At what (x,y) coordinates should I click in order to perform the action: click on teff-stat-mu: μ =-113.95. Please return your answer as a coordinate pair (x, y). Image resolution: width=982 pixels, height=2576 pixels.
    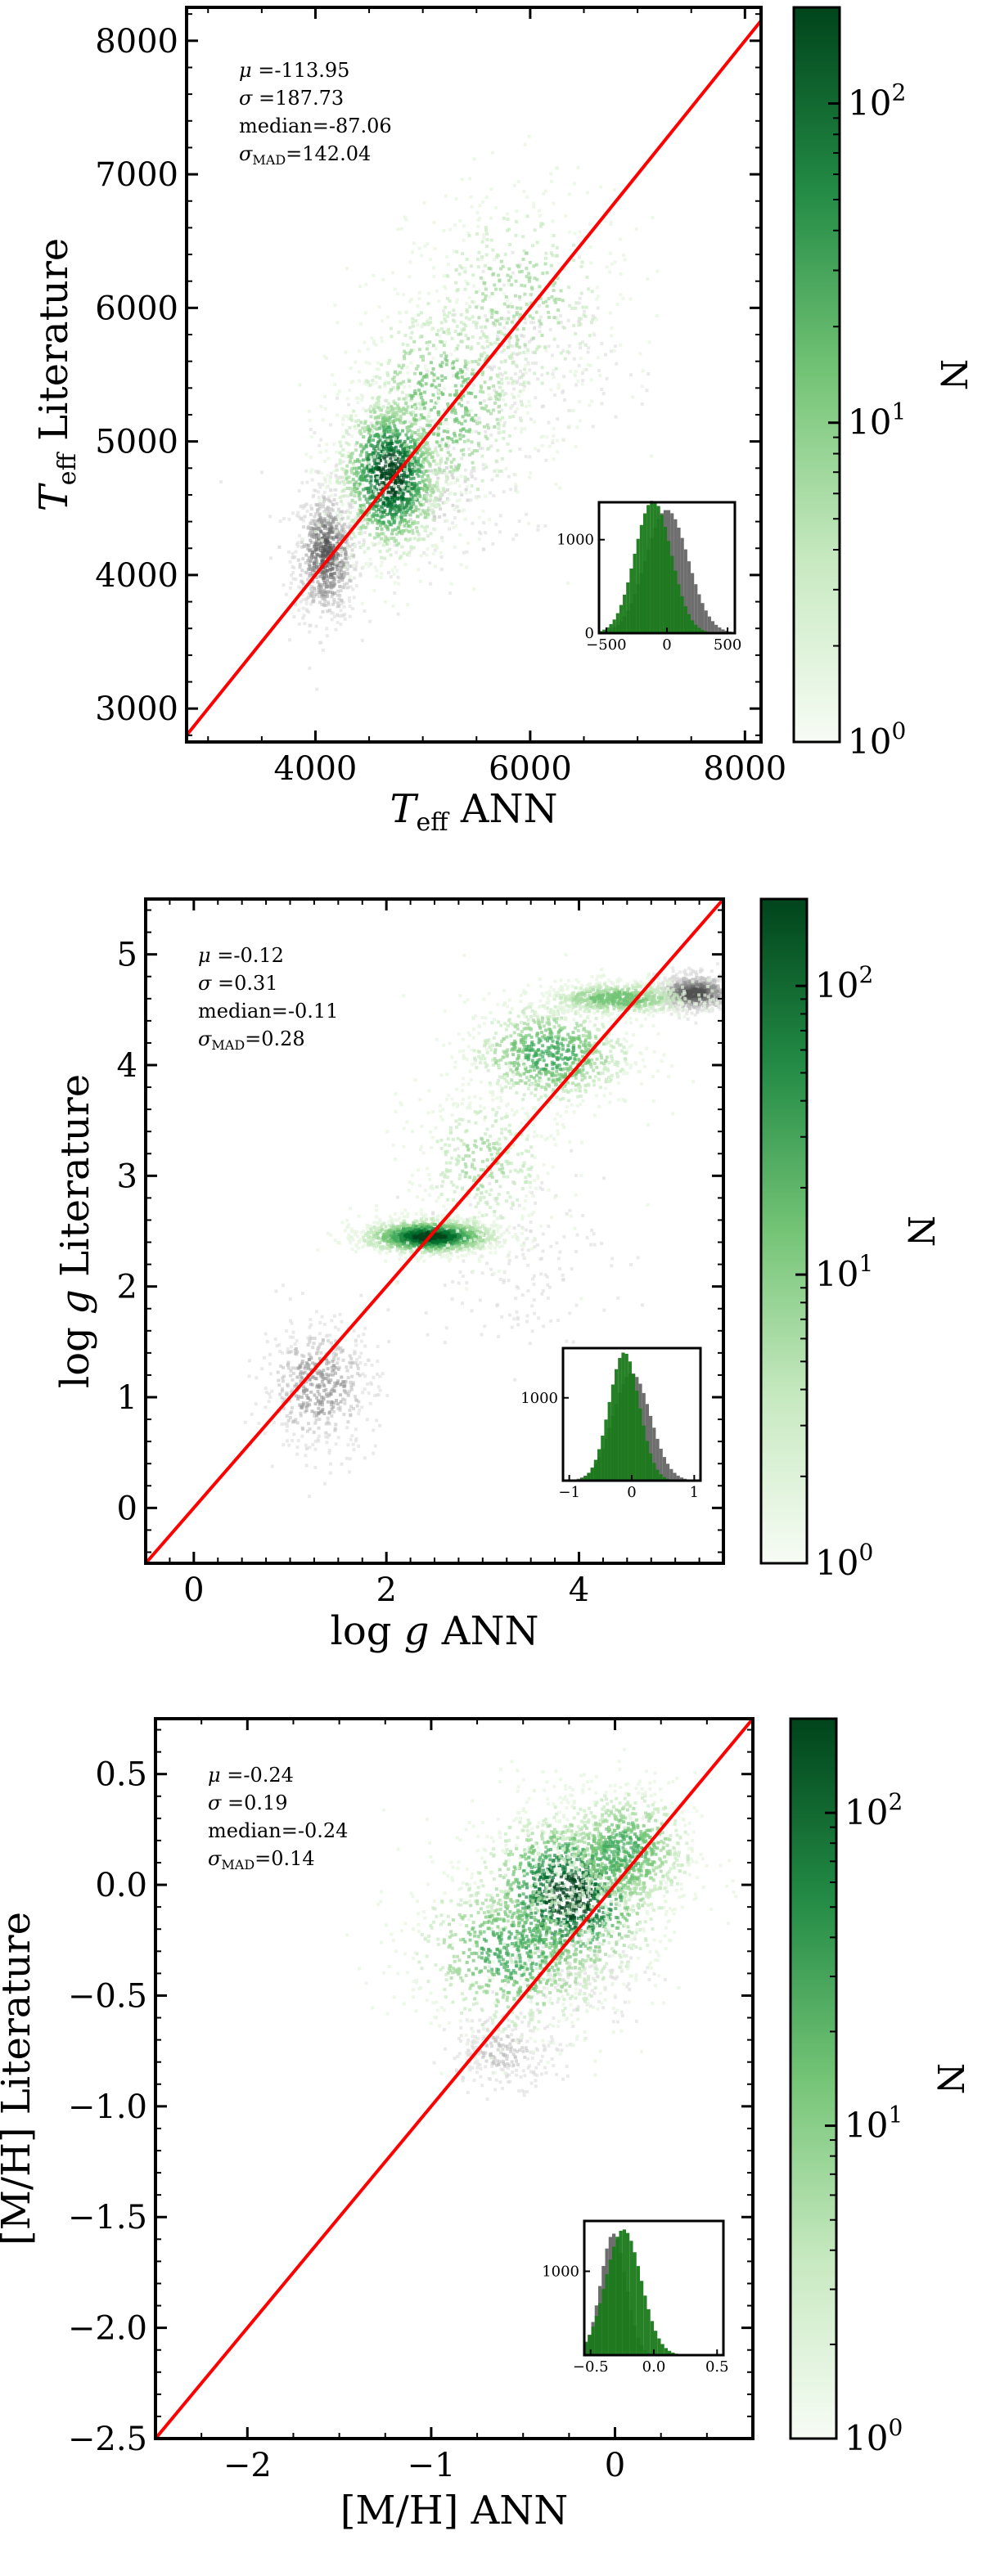
    Looking at the image, I should click on (294, 70).